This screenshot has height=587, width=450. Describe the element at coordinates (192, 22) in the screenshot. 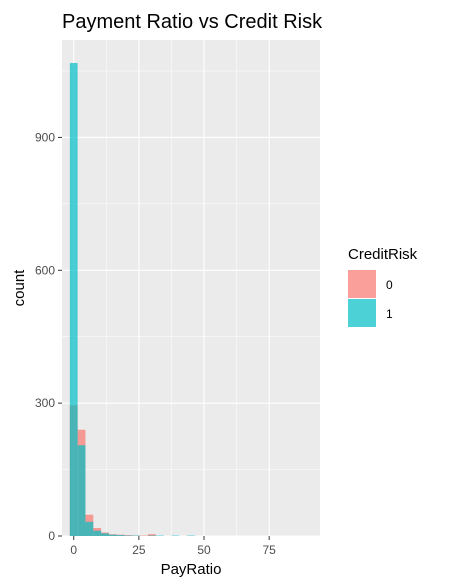

I see `chart-title: Payment Ratio vs Credit Risk` at that location.